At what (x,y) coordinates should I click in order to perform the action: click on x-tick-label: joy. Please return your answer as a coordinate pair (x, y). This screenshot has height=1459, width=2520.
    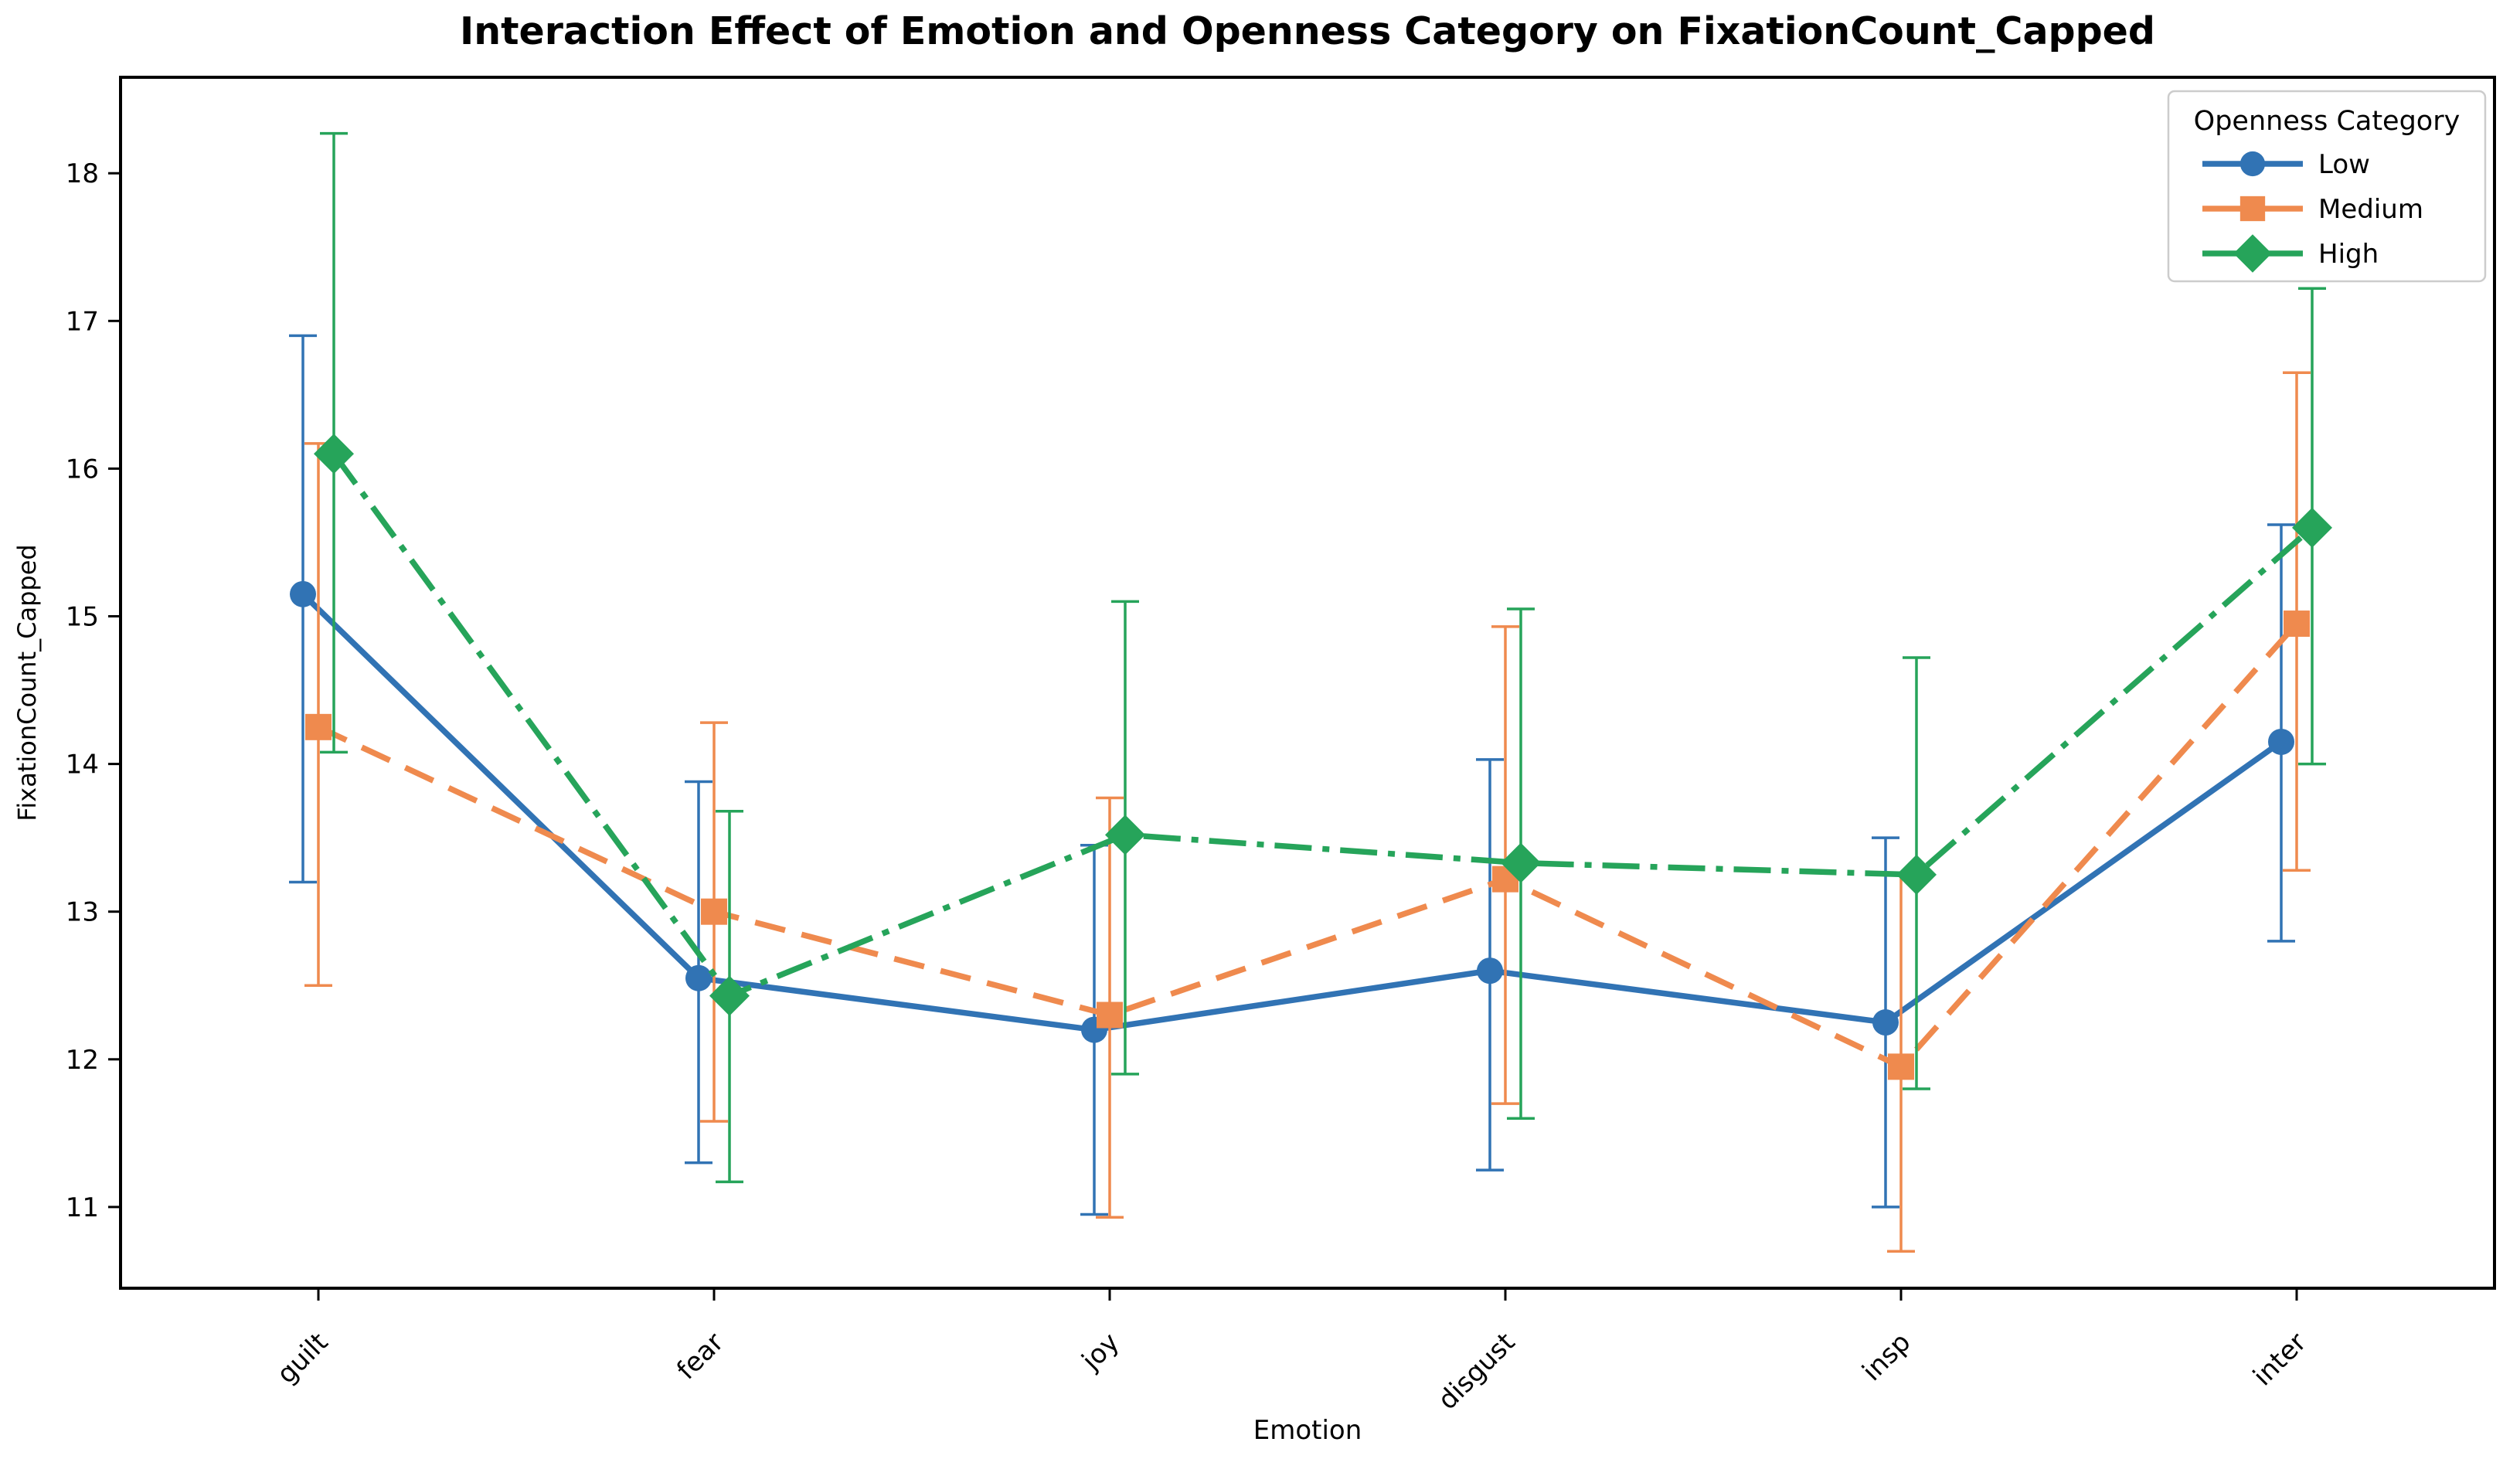
    Looking at the image, I should click on (1101, 1352).